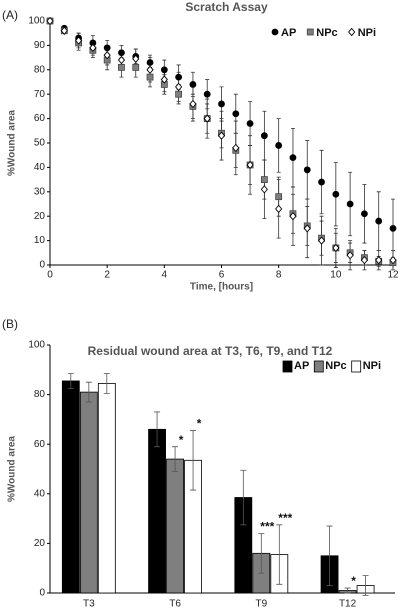  Describe the element at coordinates (301, 366) in the screenshot. I see `legend-label: AP` at that location.